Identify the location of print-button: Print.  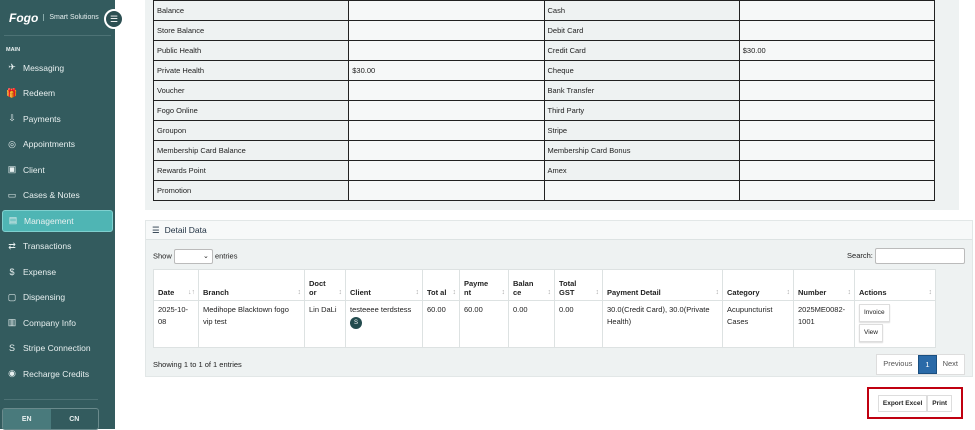
(940, 403).